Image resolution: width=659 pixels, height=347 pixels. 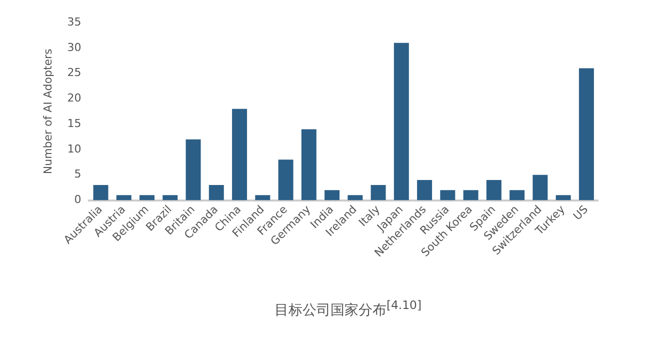 I want to click on y-tick-label: 0, so click(x=78, y=199).